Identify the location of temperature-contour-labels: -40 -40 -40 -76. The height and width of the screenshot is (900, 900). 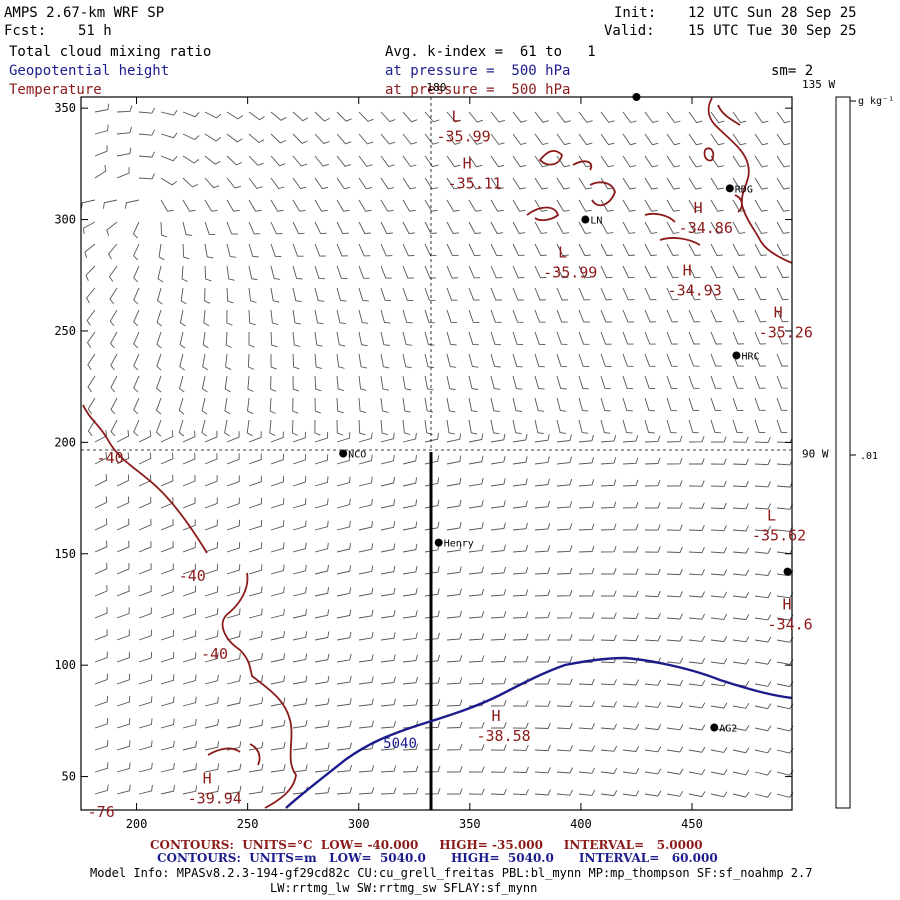
(158, 635).